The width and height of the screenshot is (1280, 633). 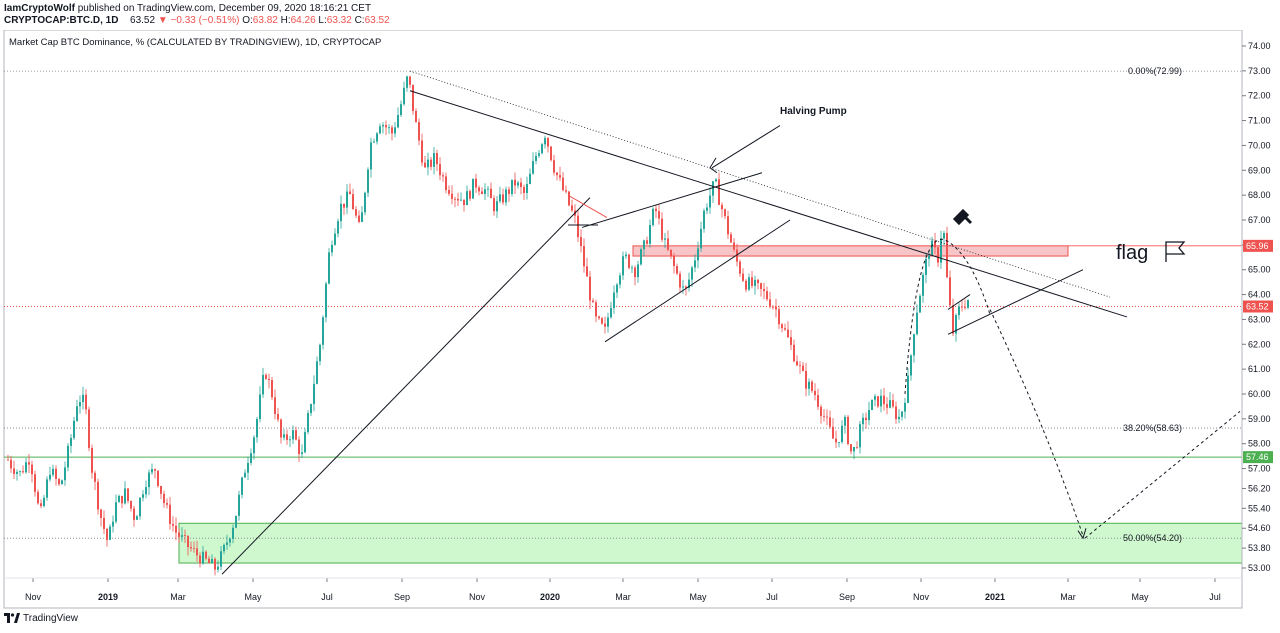 I want to click on y-tick-label: 61.00, so click(x=1259, y=369).